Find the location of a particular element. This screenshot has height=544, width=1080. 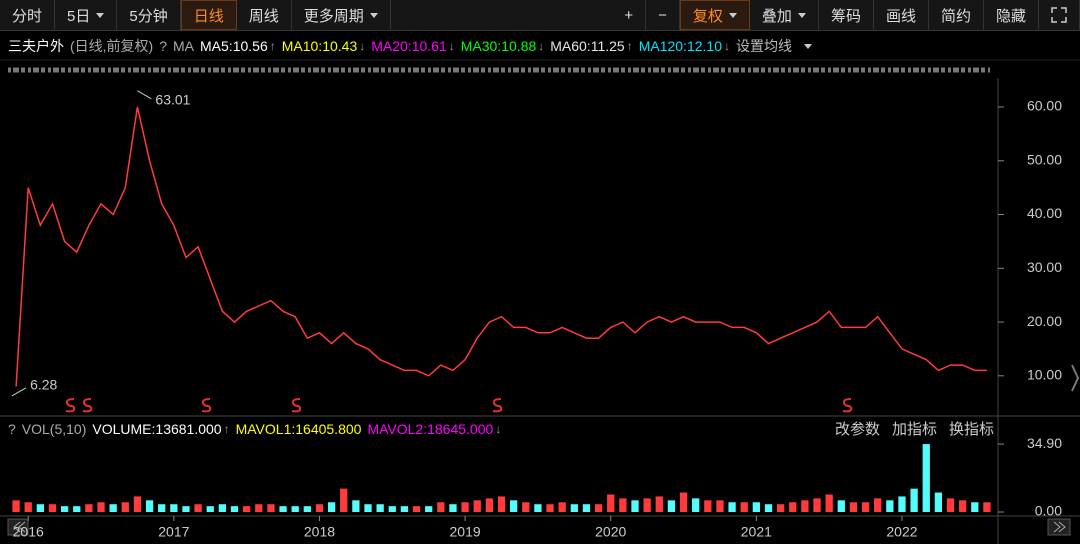

toolbar-button: 画线 is located at coordinates (901, 15).